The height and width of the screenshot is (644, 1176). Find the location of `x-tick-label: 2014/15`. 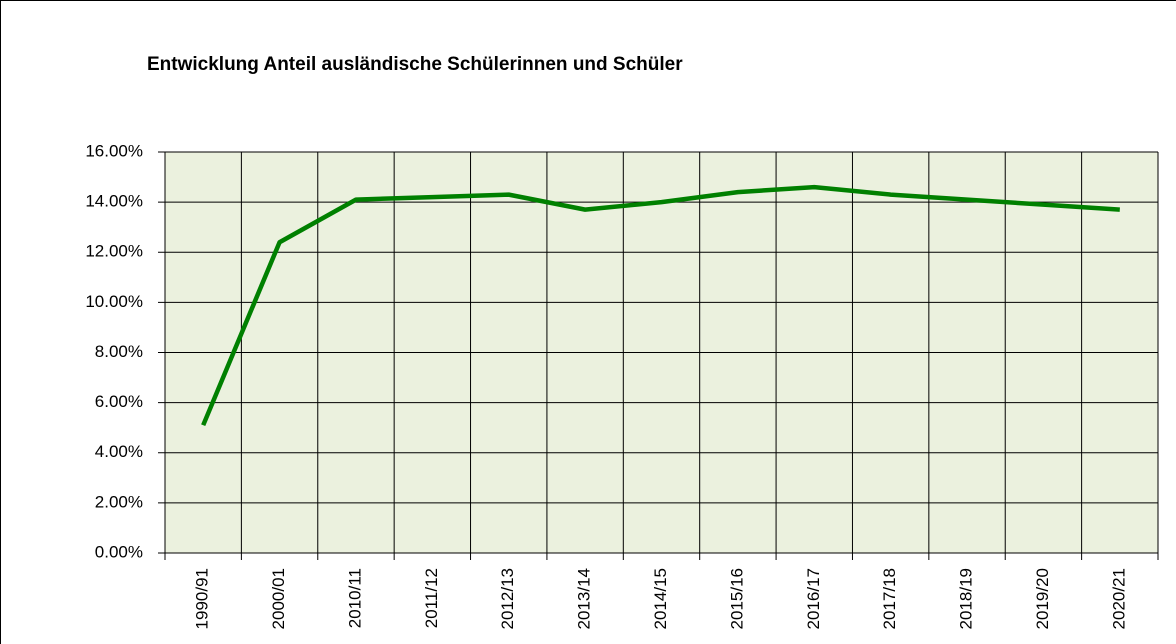

x-tick-label: 2014/15 is located at coordinates (660, 598).